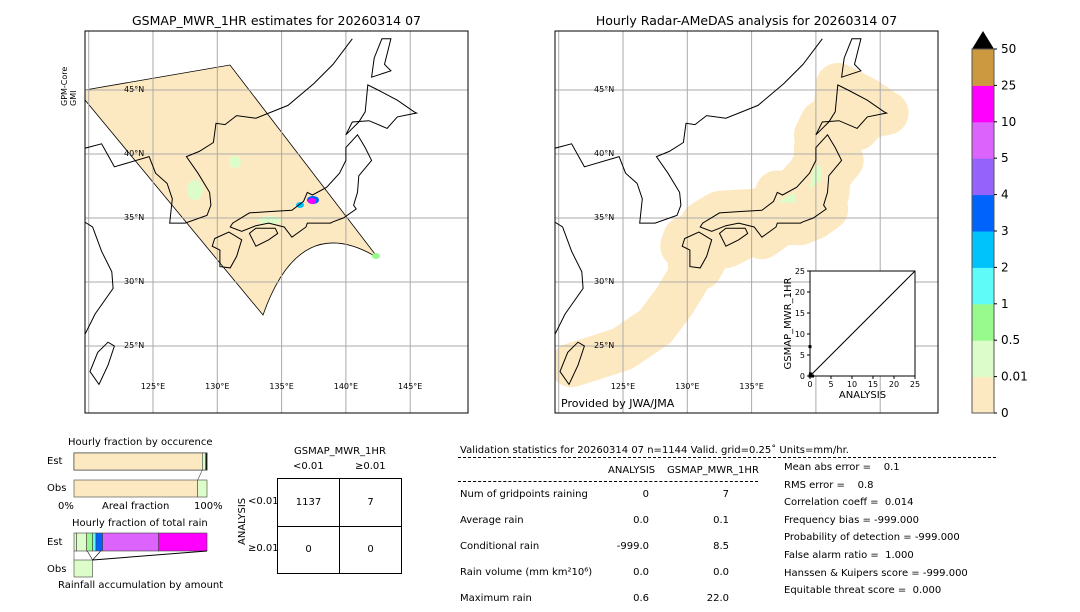 The image size is (1080, 612). What do you see at coordinates (370, 502) in the screenshot?
I see `cell-0-1: 7` at bounding box center [370, 502].